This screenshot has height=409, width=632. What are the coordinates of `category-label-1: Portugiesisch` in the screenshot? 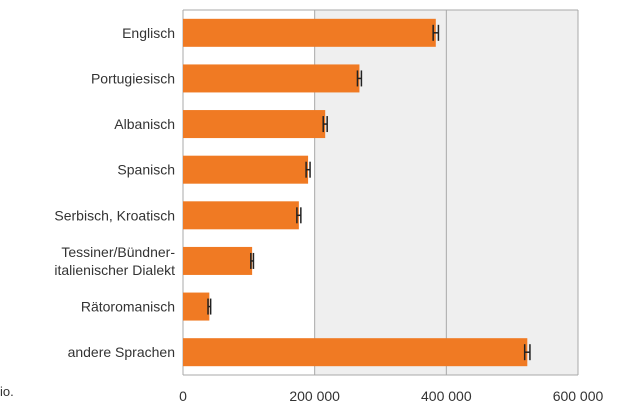 It's located at (133, 78).